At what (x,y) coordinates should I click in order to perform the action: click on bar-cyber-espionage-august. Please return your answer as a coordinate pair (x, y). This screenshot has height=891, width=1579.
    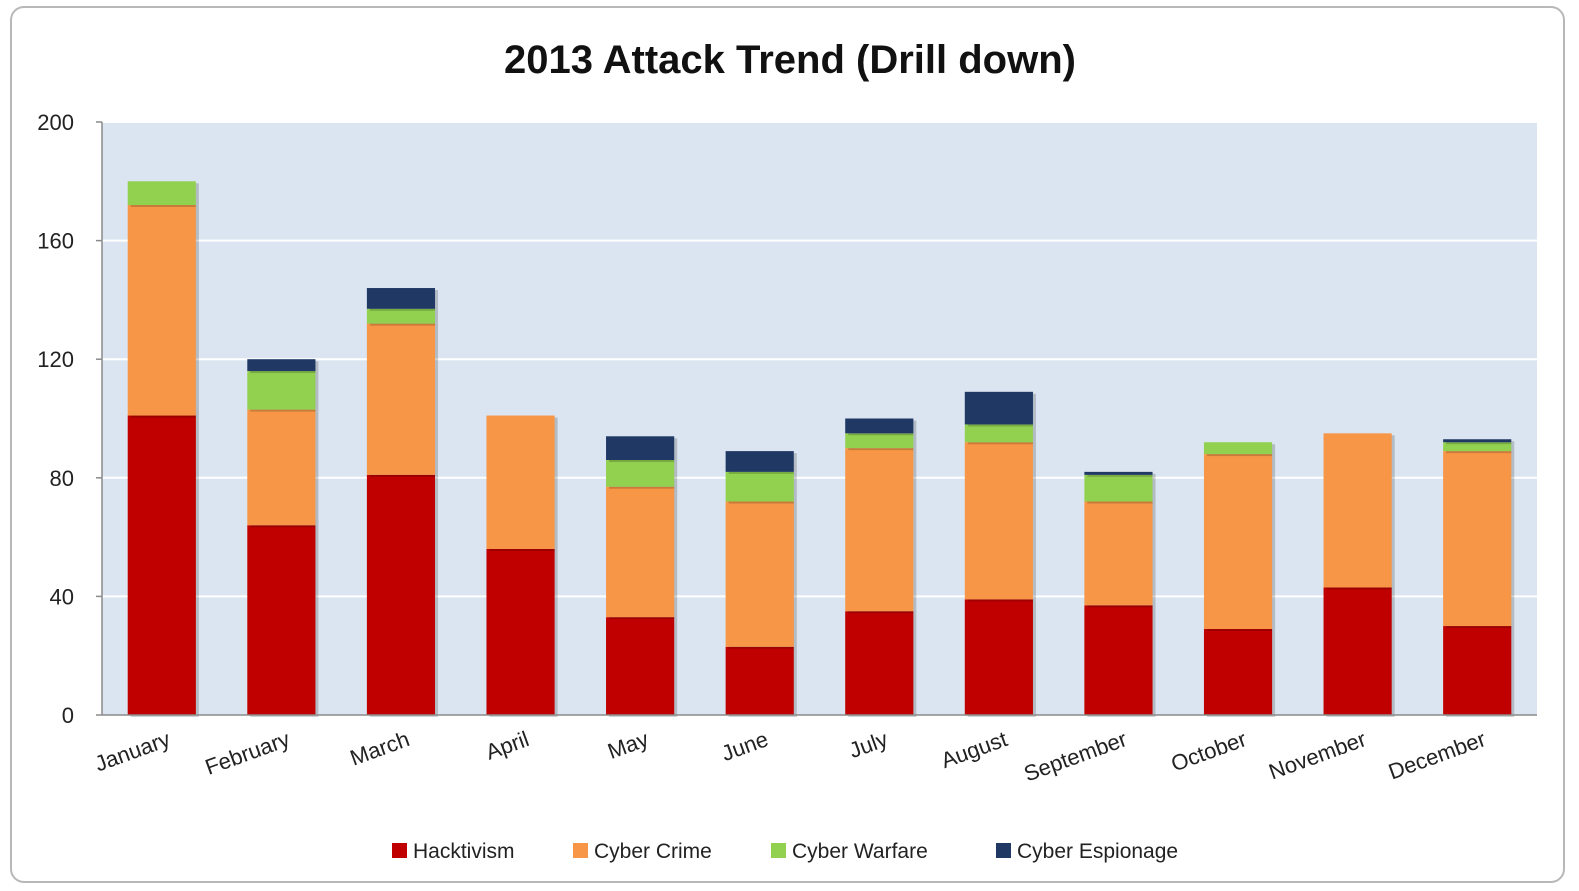
    Looking at the image, I should click on (998, 408).